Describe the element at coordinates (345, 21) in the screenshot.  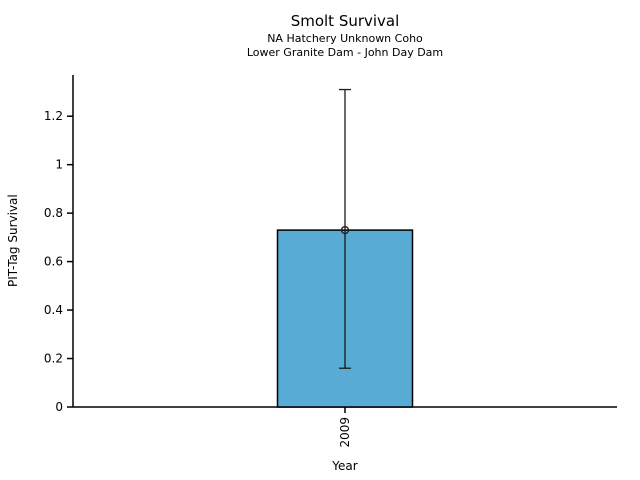
I see `chart-title: Smolt Survival` at that location.